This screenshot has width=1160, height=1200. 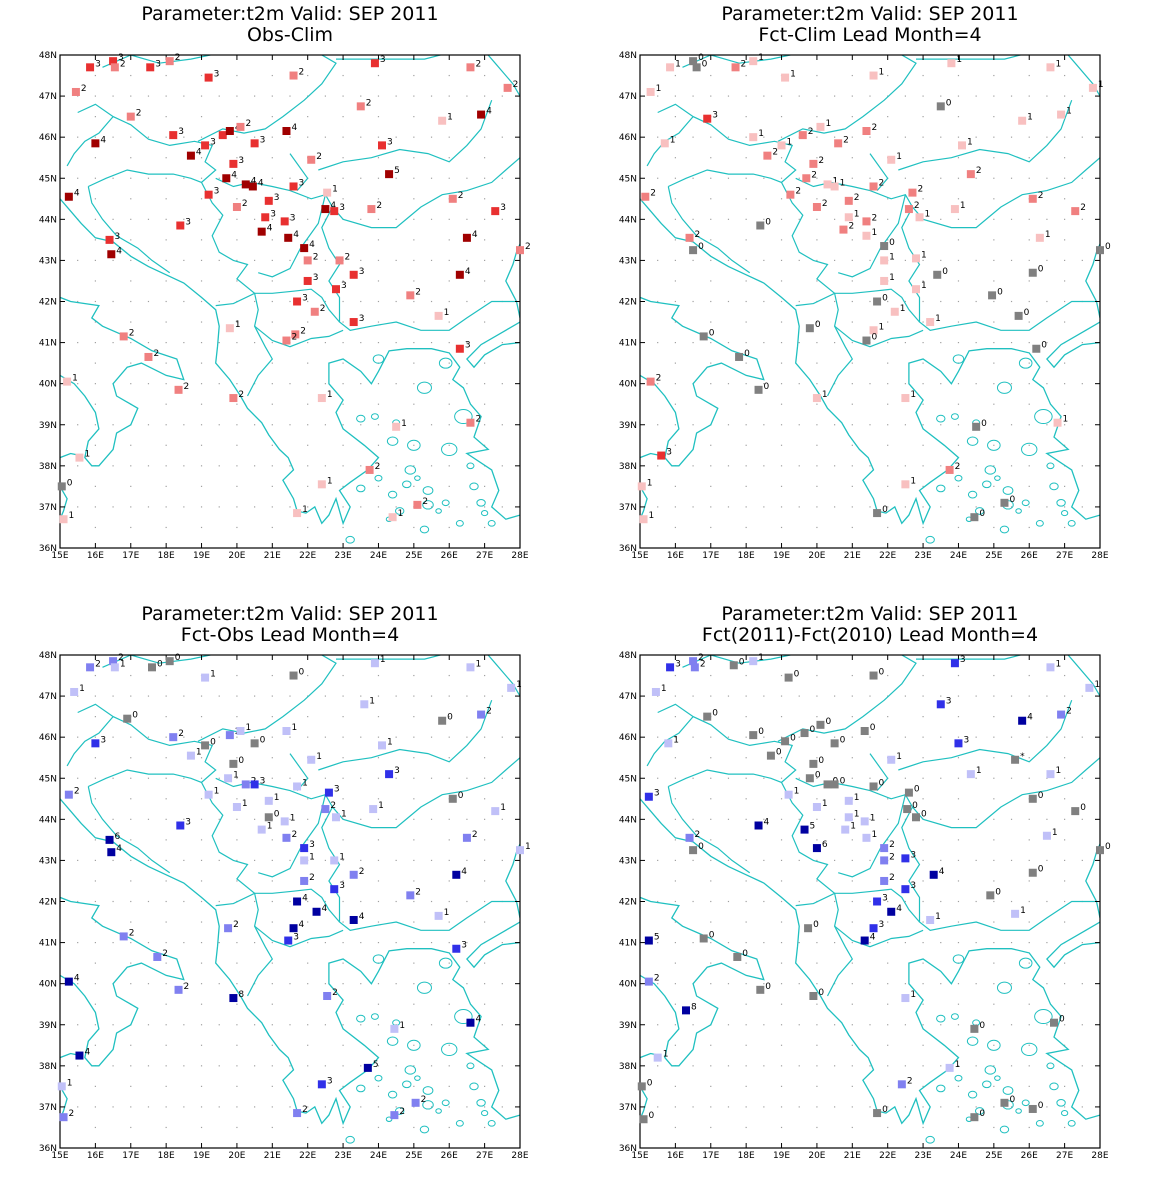 I want to click on lon-tick-label: 28E, so click(x=1099, y=556).